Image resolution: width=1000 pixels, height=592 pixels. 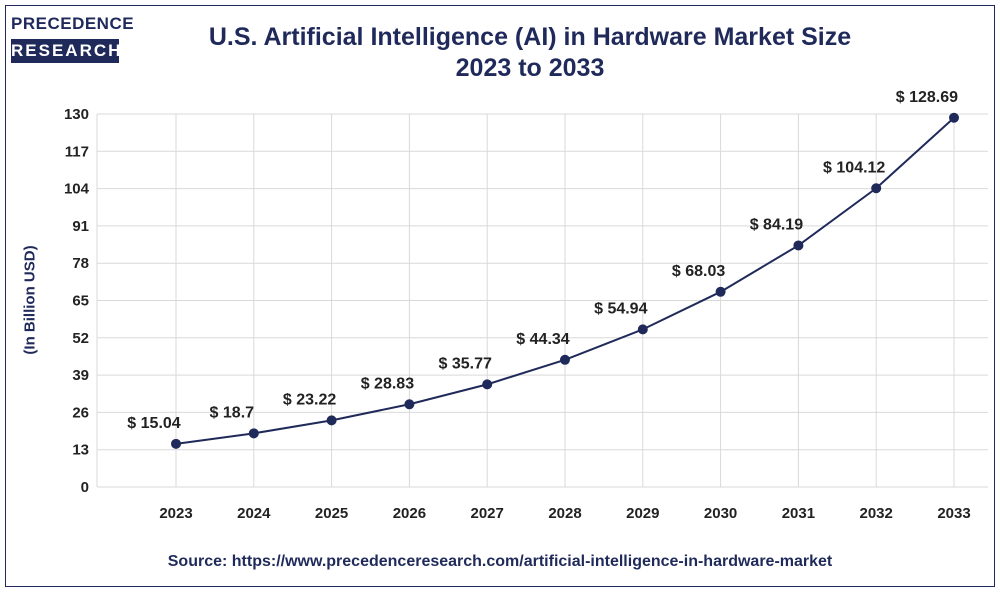 What do you see at coordinates (254, 513) in the screenshot?
I see `x-tick-label: 2024` at bounding box center [254, 513].